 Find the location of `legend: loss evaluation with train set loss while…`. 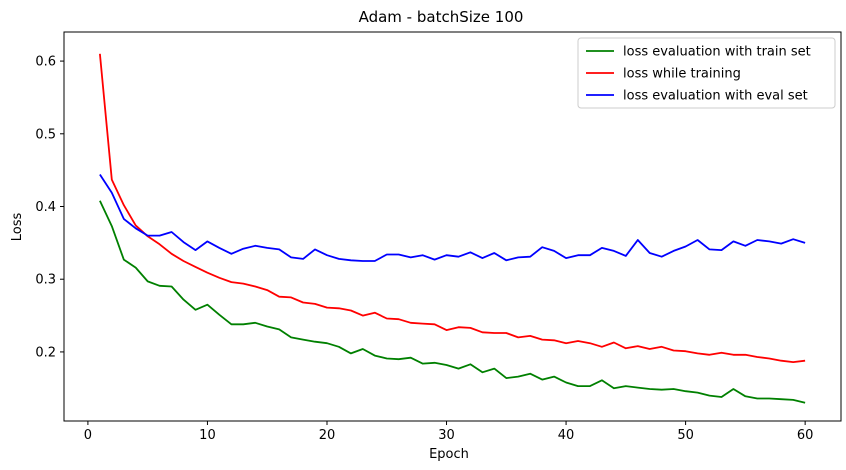

legend: loss evaluation with train set loss while… is located at coordinates (706, 73).